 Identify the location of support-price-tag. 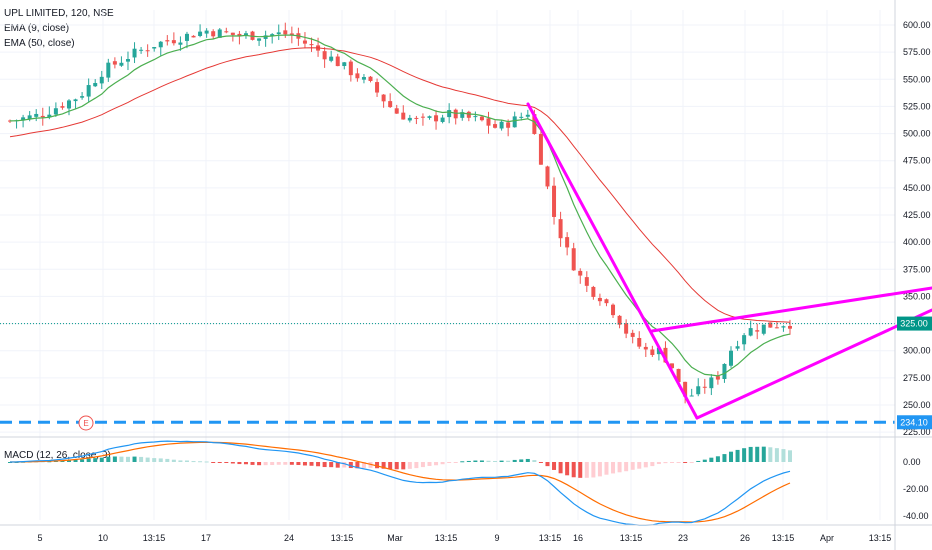
(914, 422).